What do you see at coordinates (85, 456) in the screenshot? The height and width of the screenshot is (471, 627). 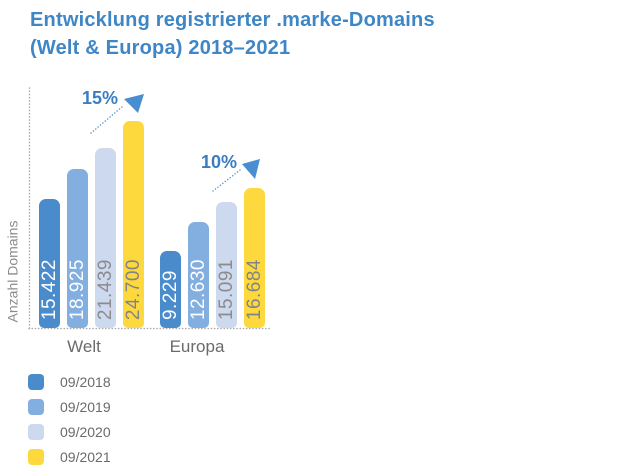 I see `legend-label-2021: 09/2021` at bounding box center [85, 456].